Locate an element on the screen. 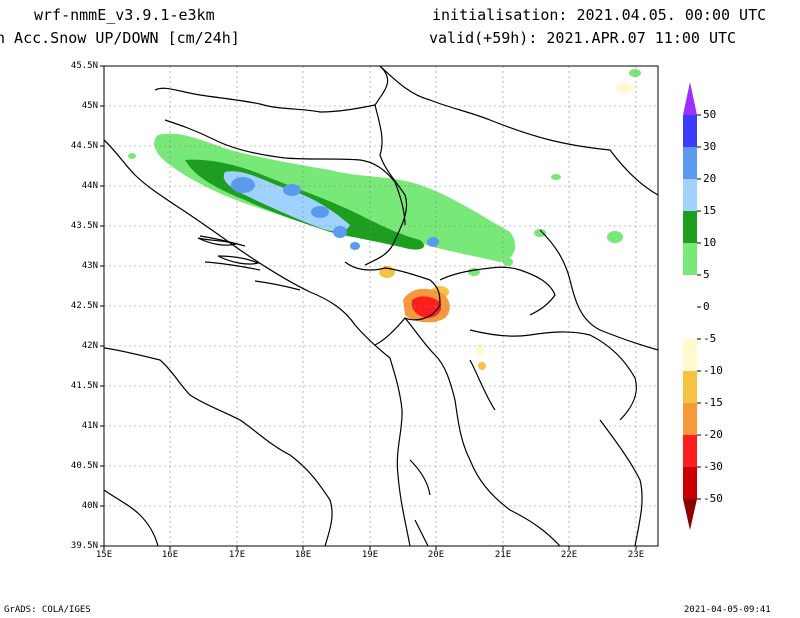 Image resolution: width=800 pixels, height=618 pixels. bosnia-serbia-border is located at coordinates (386, 185).